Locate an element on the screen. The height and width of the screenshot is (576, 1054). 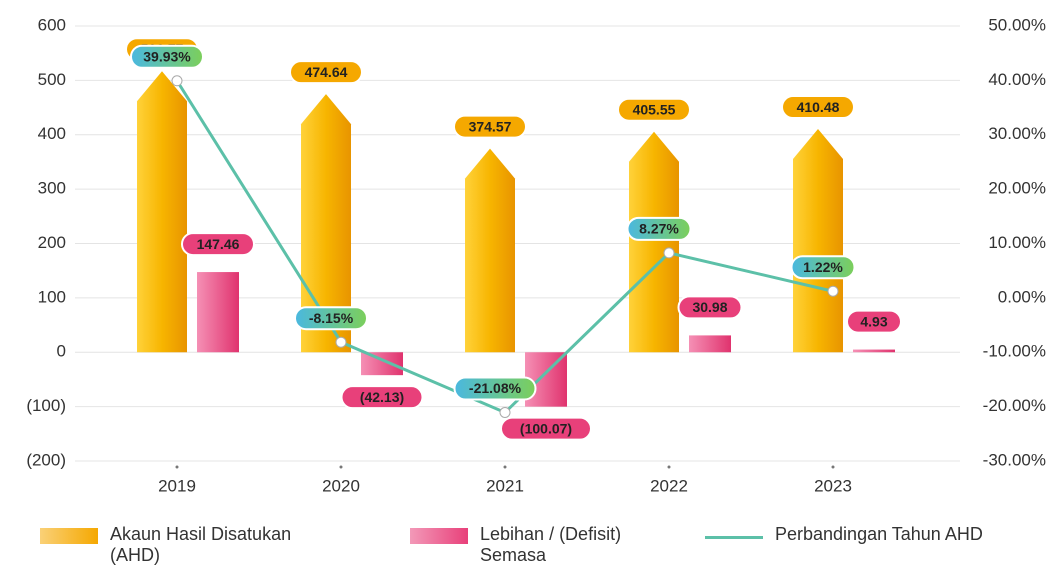
y-tick-label: 600 is located at coordinates (52, 24).